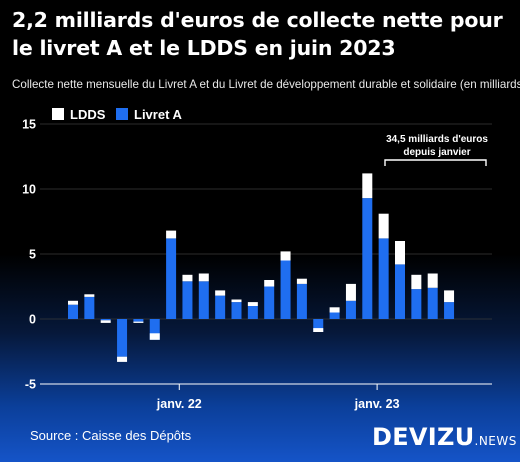 Image resolution: width=520 pixels, height=462 pixels. What do you see at coordinates (88, 114) in the screenshot?
I see `legend-label-ldds: LDDS` at bounding box center [88, 114].